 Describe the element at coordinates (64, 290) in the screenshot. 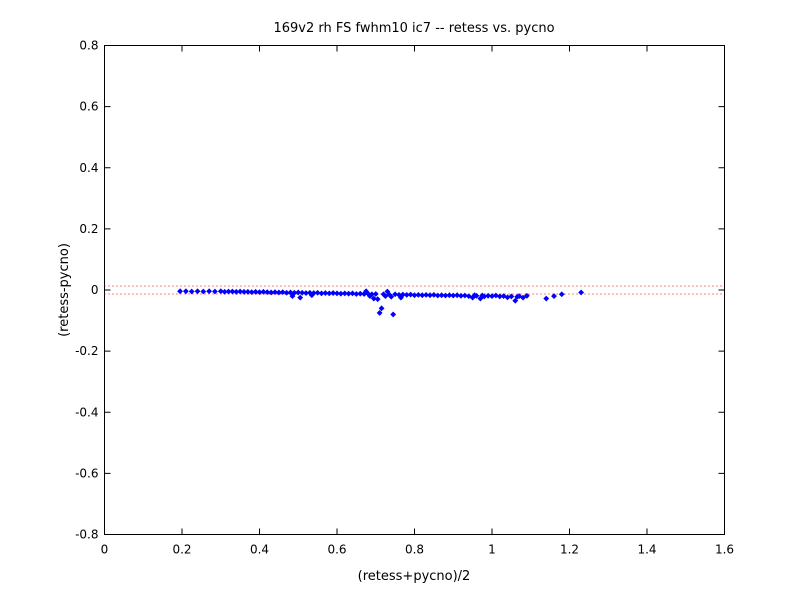

I see `y-axis-label: (retess-pycno)` at that location.